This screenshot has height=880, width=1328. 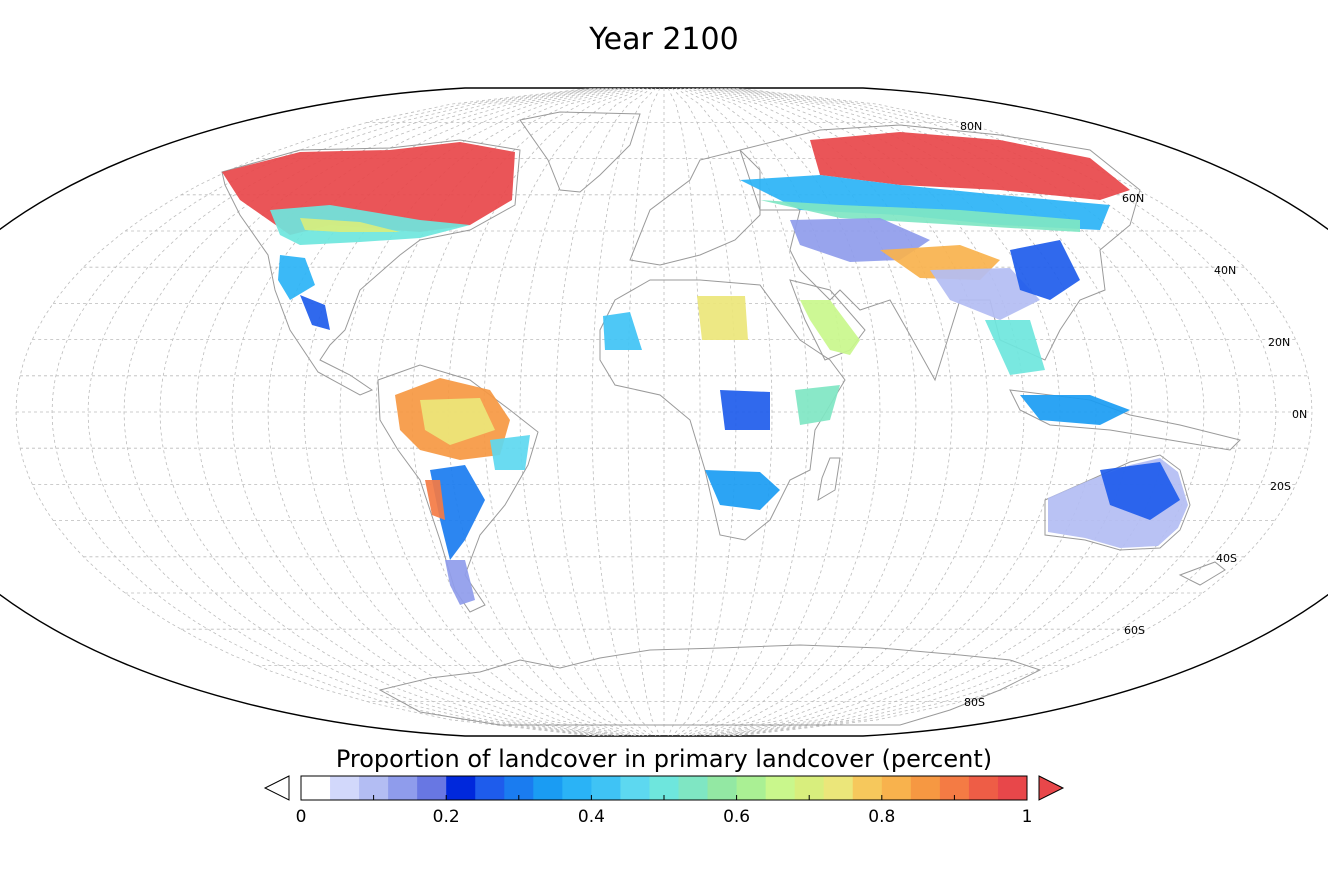 I want to click on africa-outline, so click(x=722, y=410).